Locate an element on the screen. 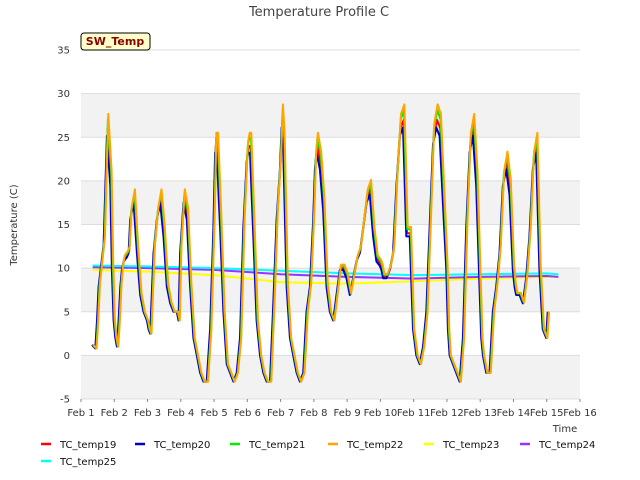  chart-title: Temperature Profile C is located at coordinates (318, 12).